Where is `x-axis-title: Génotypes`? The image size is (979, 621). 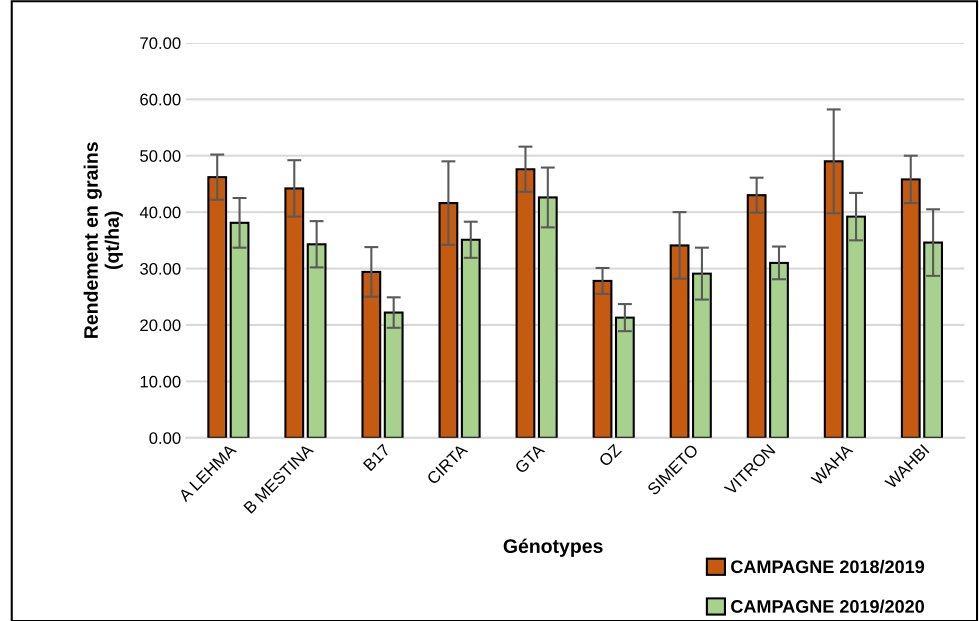
x-axis-title: Génotypes is located at coordinates (553, 547).